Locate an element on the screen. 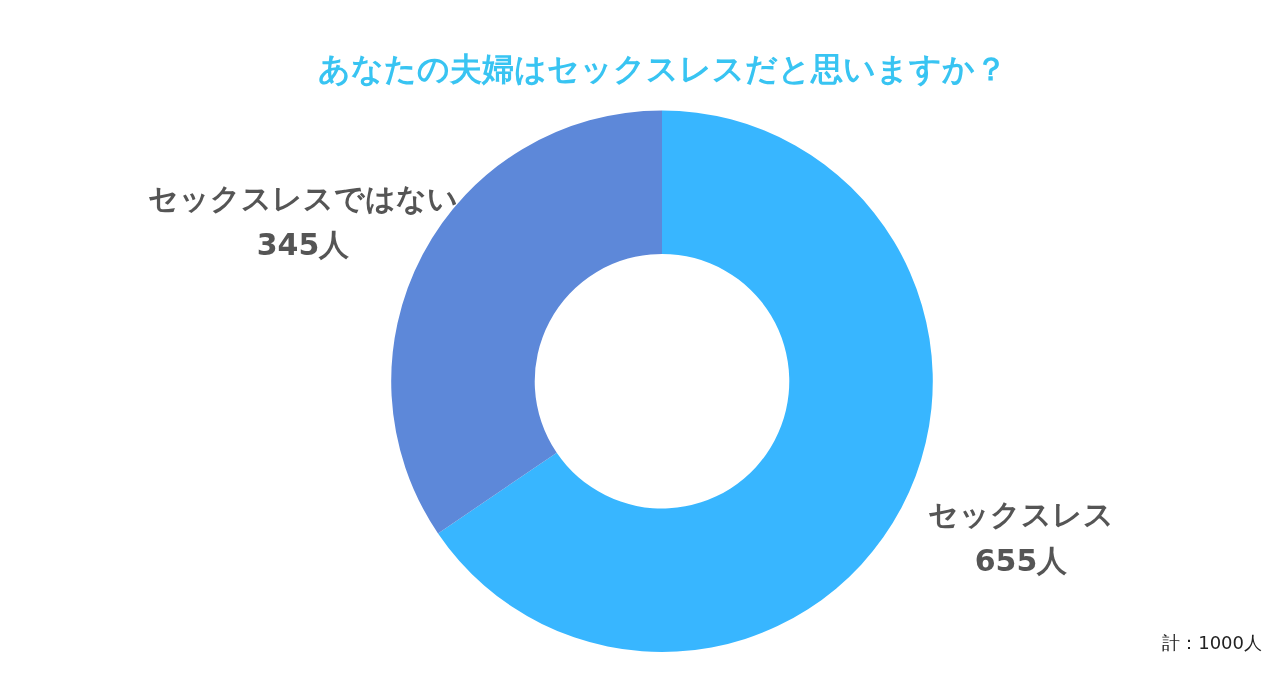 This screenshot has height=700, width=1280. data-label: 345人 is located at coordinates (303, 244).